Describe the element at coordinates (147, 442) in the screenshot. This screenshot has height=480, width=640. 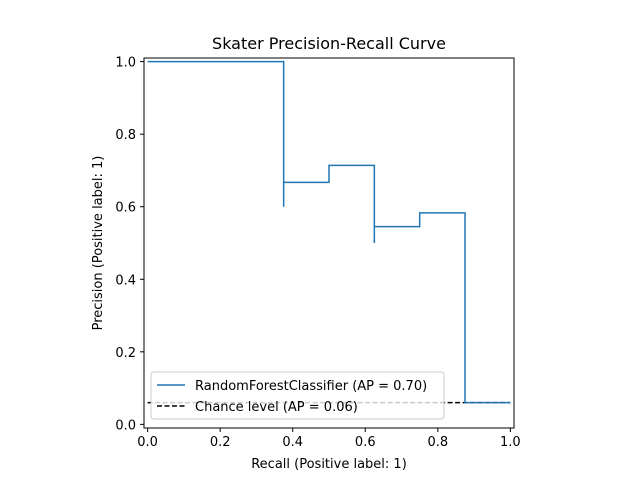
I see `x-tick-label: 0.0` at that location.